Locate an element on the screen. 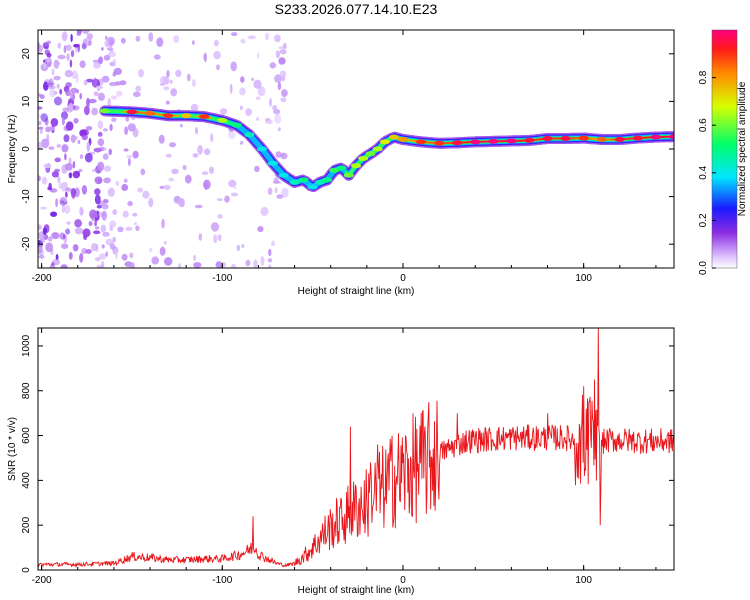  colorbar-label: Normalized spectral amplitude is located at coordinates (742, 148).